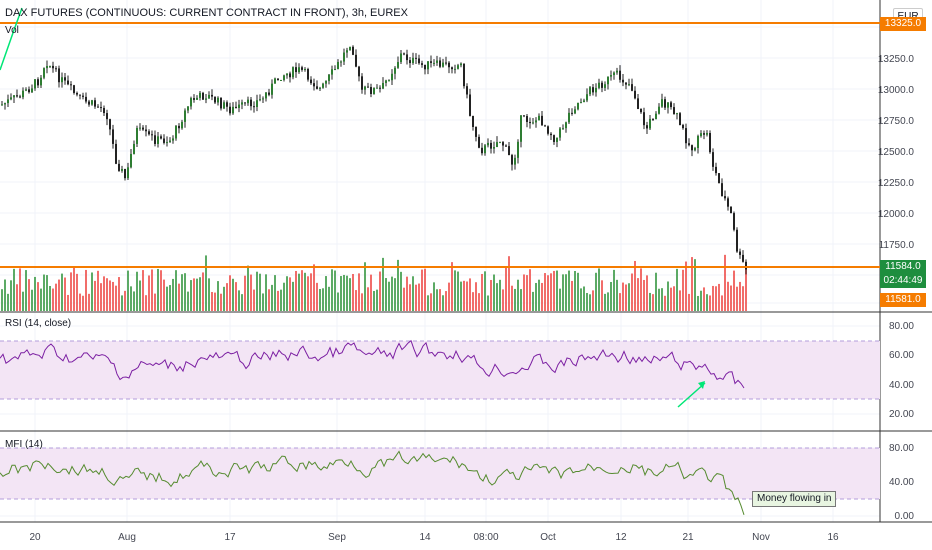 This screenshot has height=550, width=932. I want to click on time-tick: 08:00, so click(486, 537).